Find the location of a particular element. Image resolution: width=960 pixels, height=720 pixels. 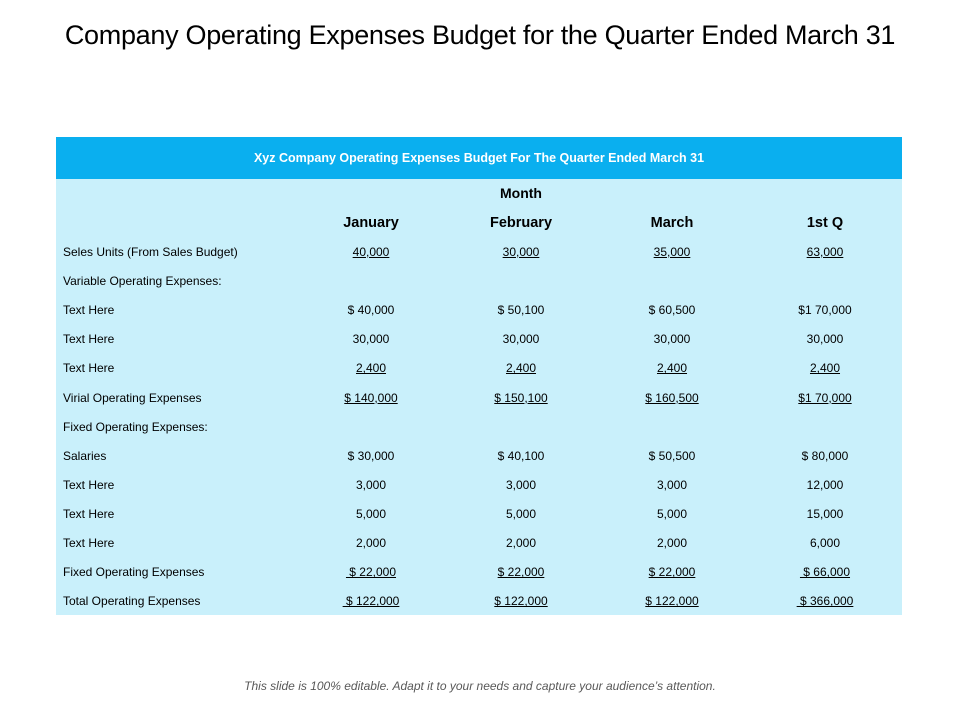

table-row: Text Here 30,000 30,000 30,000 30,000 is located at coordinates (479, 338).